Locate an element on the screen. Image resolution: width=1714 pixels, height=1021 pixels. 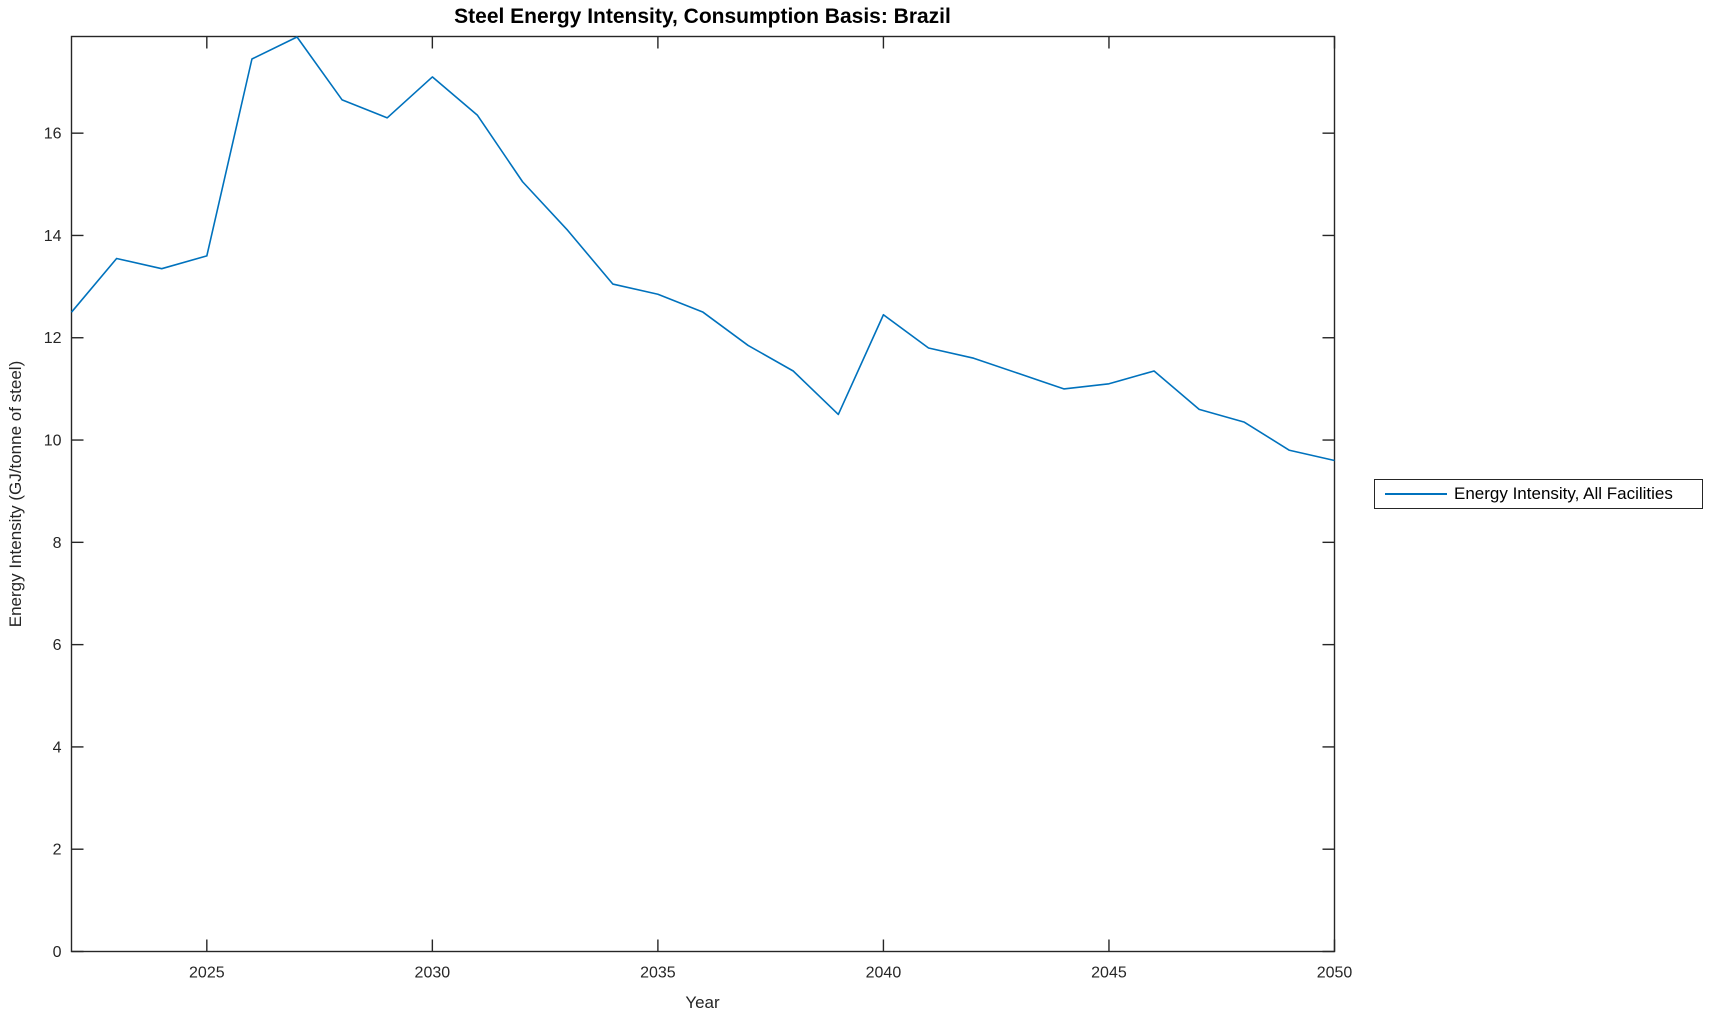
x-tick-label: 2050 is located at coordinates (1335, 973).